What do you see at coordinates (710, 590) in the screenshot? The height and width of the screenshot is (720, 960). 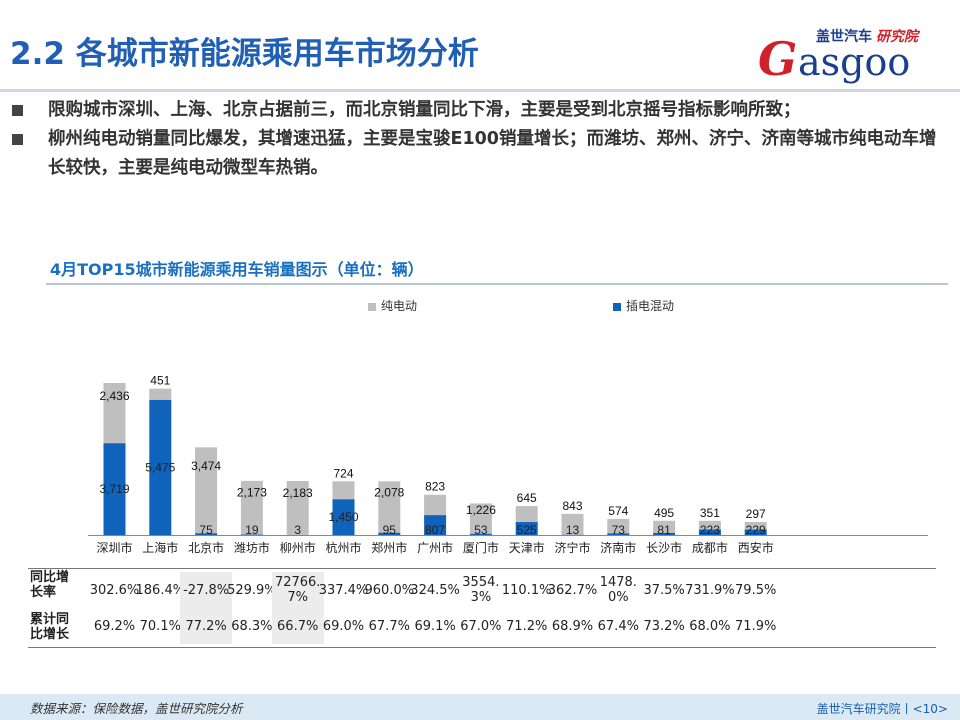 I see `yoy-growth-cell: 731.9%` at bounding box center [710, 590].